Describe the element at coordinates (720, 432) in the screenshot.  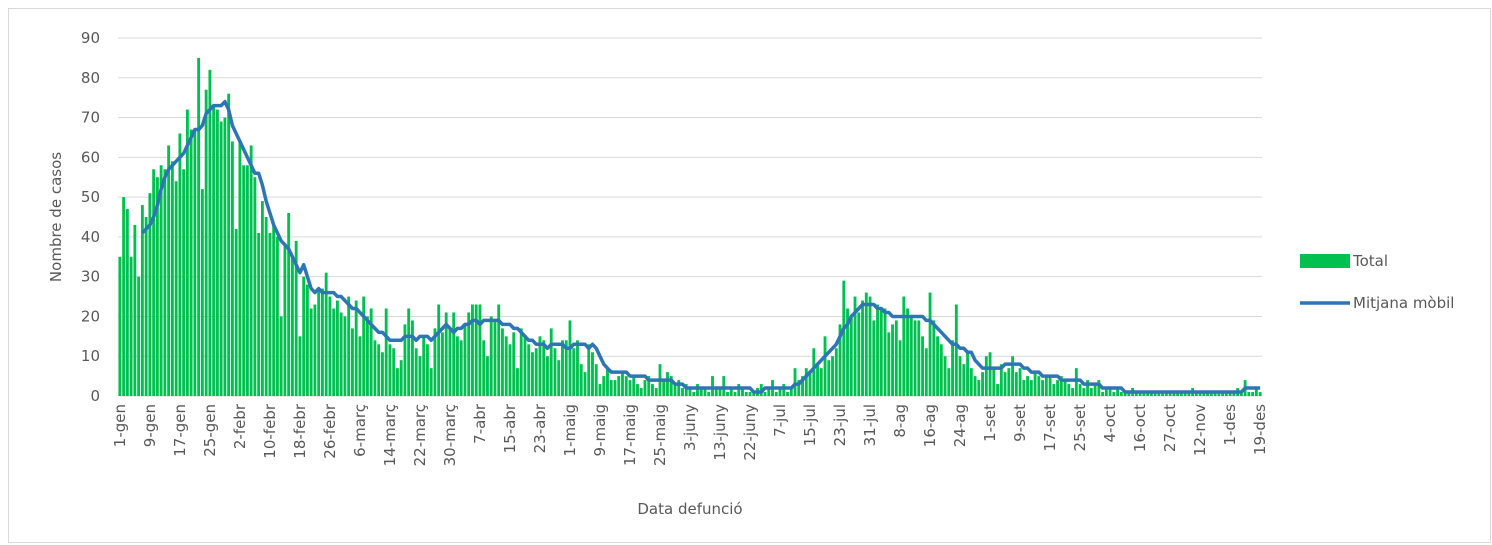
I see `x-tick-label: 13-juny` at that location.